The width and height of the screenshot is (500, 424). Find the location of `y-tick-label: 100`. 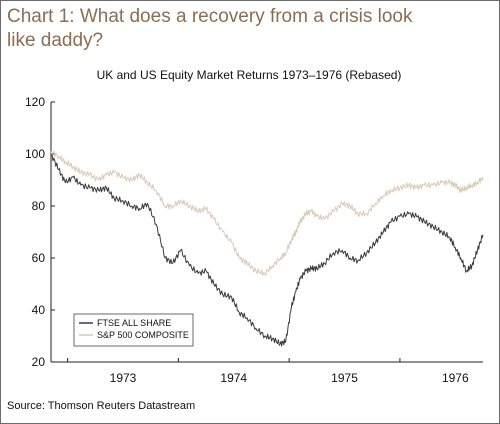

y-tick-label: 100 is located at coordinates (35, 154).